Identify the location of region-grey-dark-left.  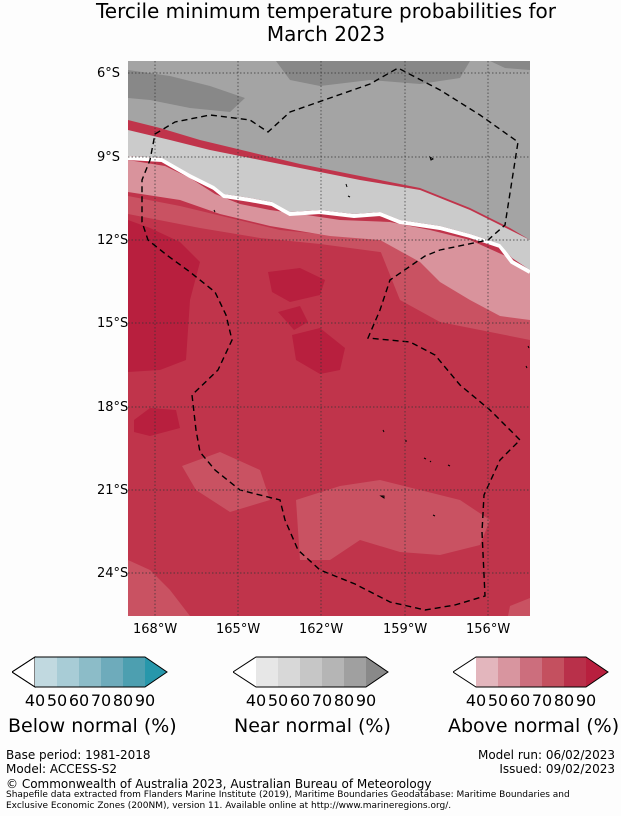
(186, 91).